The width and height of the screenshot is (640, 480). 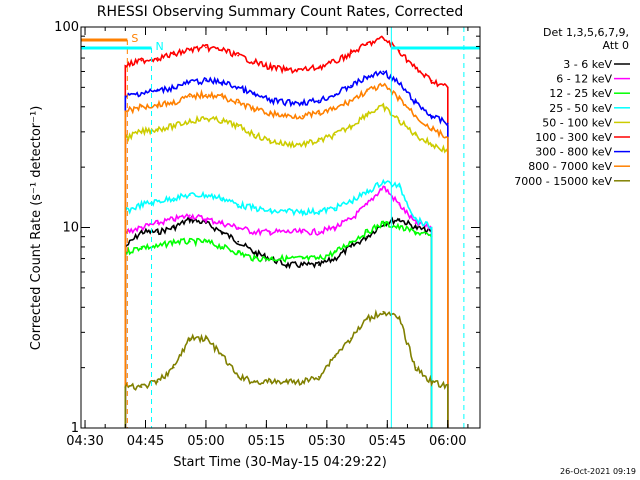 I want to click on y-tick-label: 100, so click(x=66, y=27).